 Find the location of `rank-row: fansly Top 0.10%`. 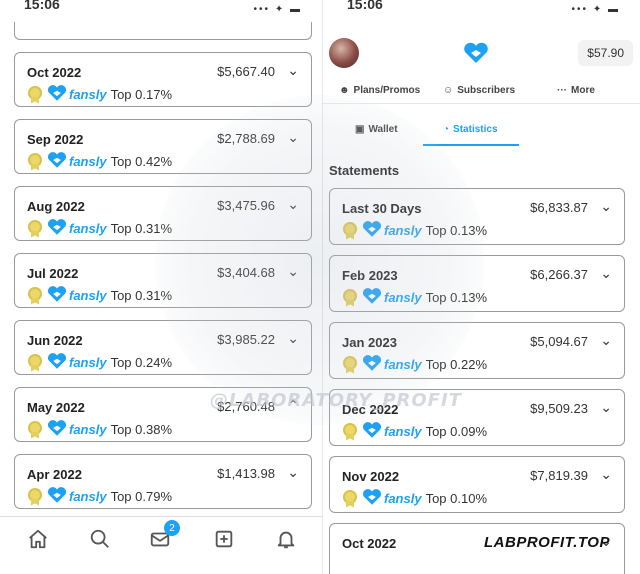

rank-row: fansly Top 0.10% is located at coordinates (414, 498).